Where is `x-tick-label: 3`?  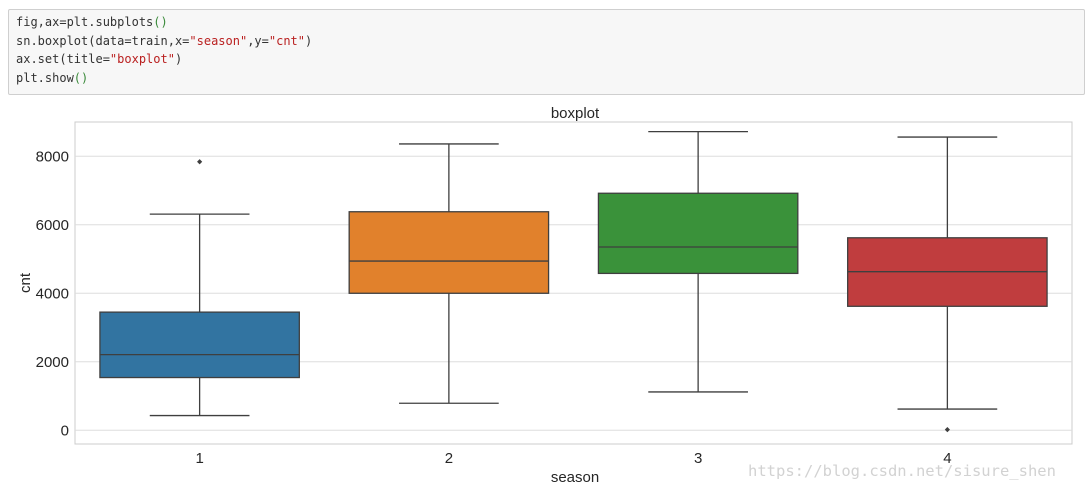
x-tick-label: 3 is located at coordinates (698, 458).